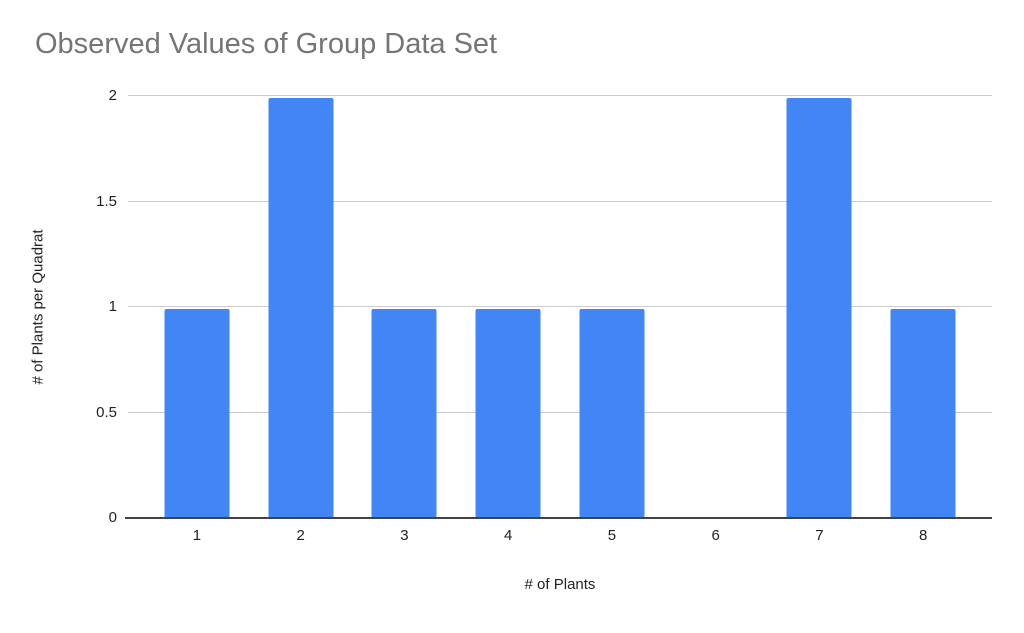 The width and height of the screenshot is (1024, 633). Describe the element at coordinates (112, 95) in the screenshot. I see `y-tick-label: 2` at that location.